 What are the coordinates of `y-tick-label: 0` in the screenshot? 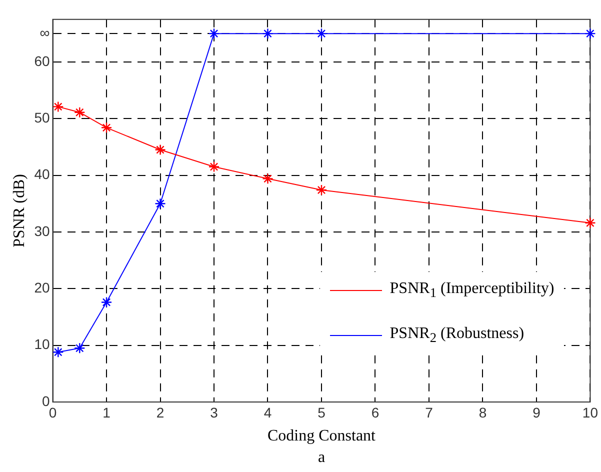 It's located at (46, 400).